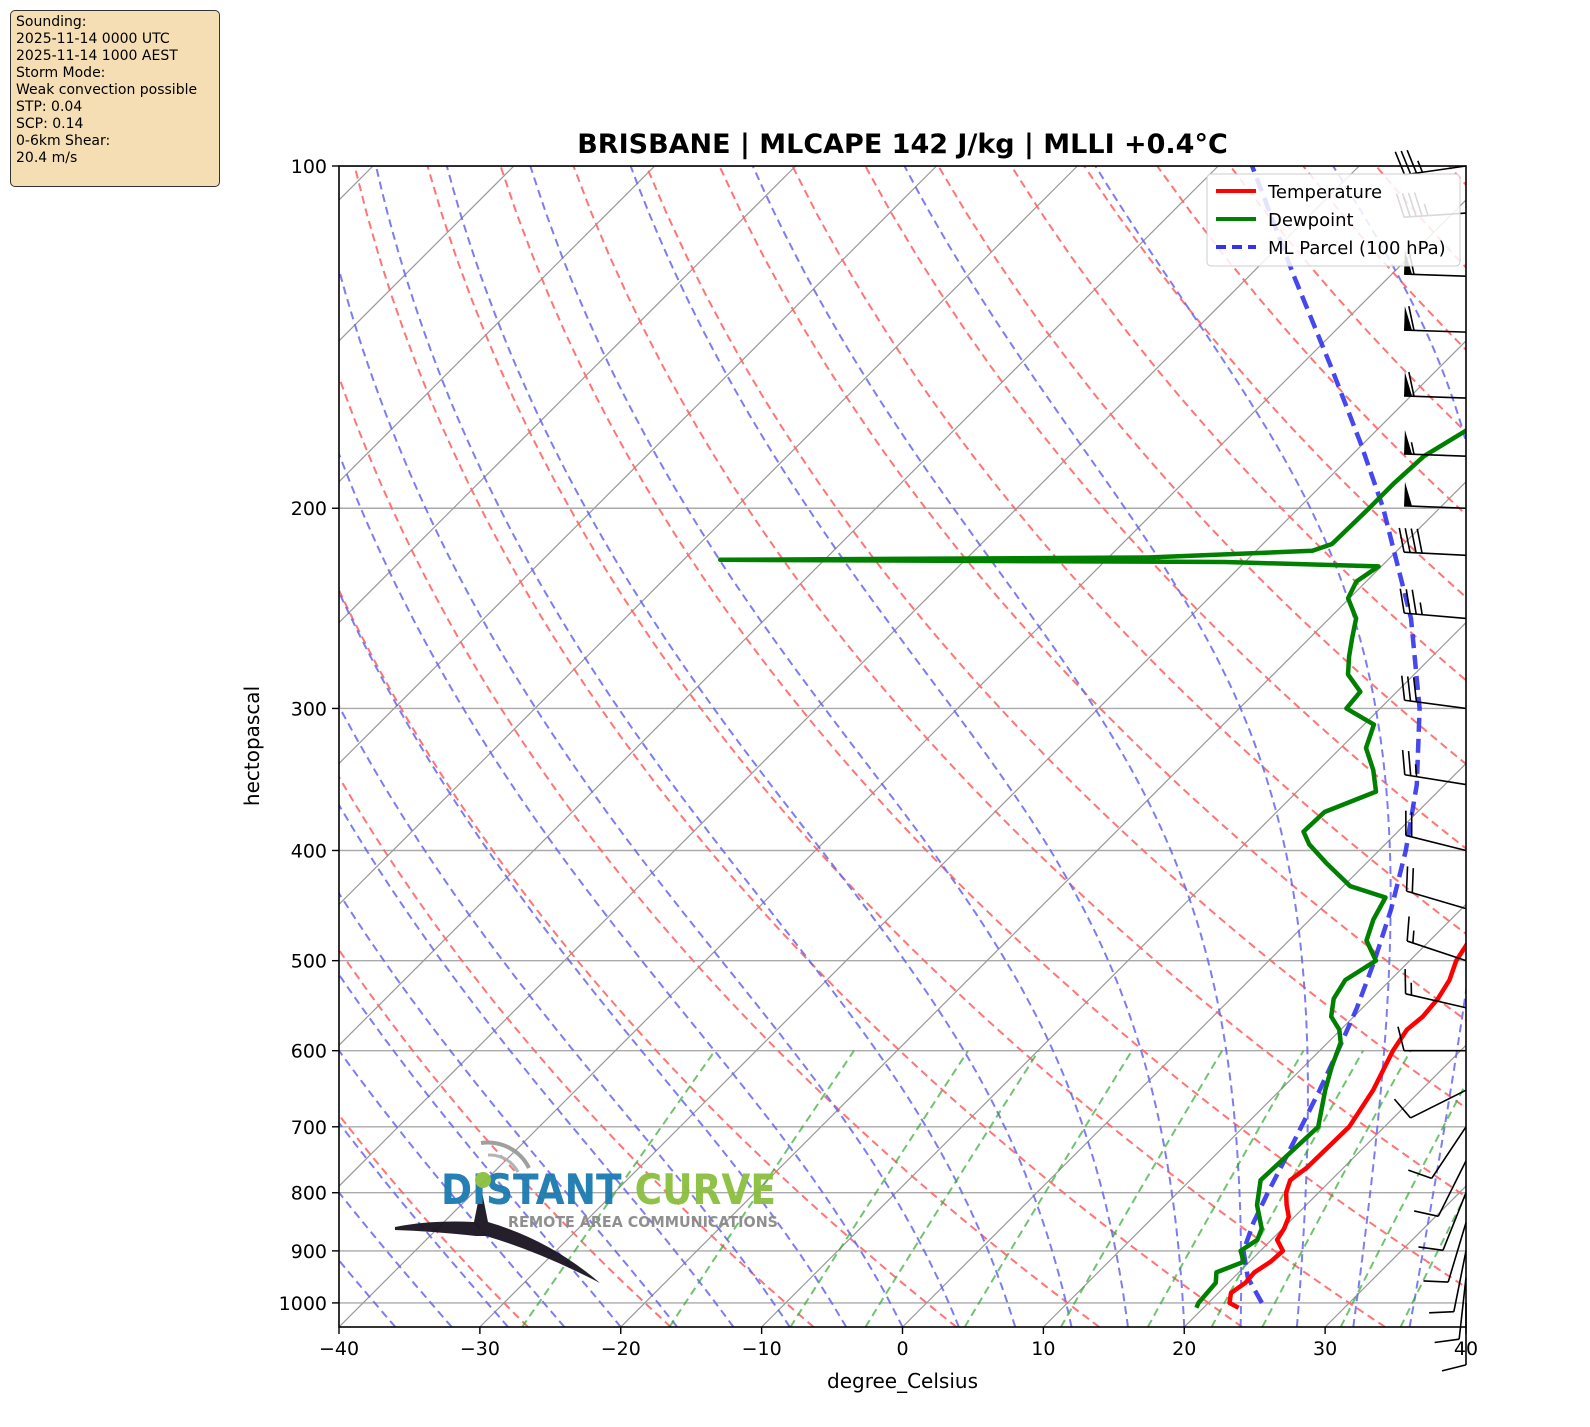 This screenshot has height=1427, width=1590. I want to click on mixing-ratio-lines, so click(993, 1188).